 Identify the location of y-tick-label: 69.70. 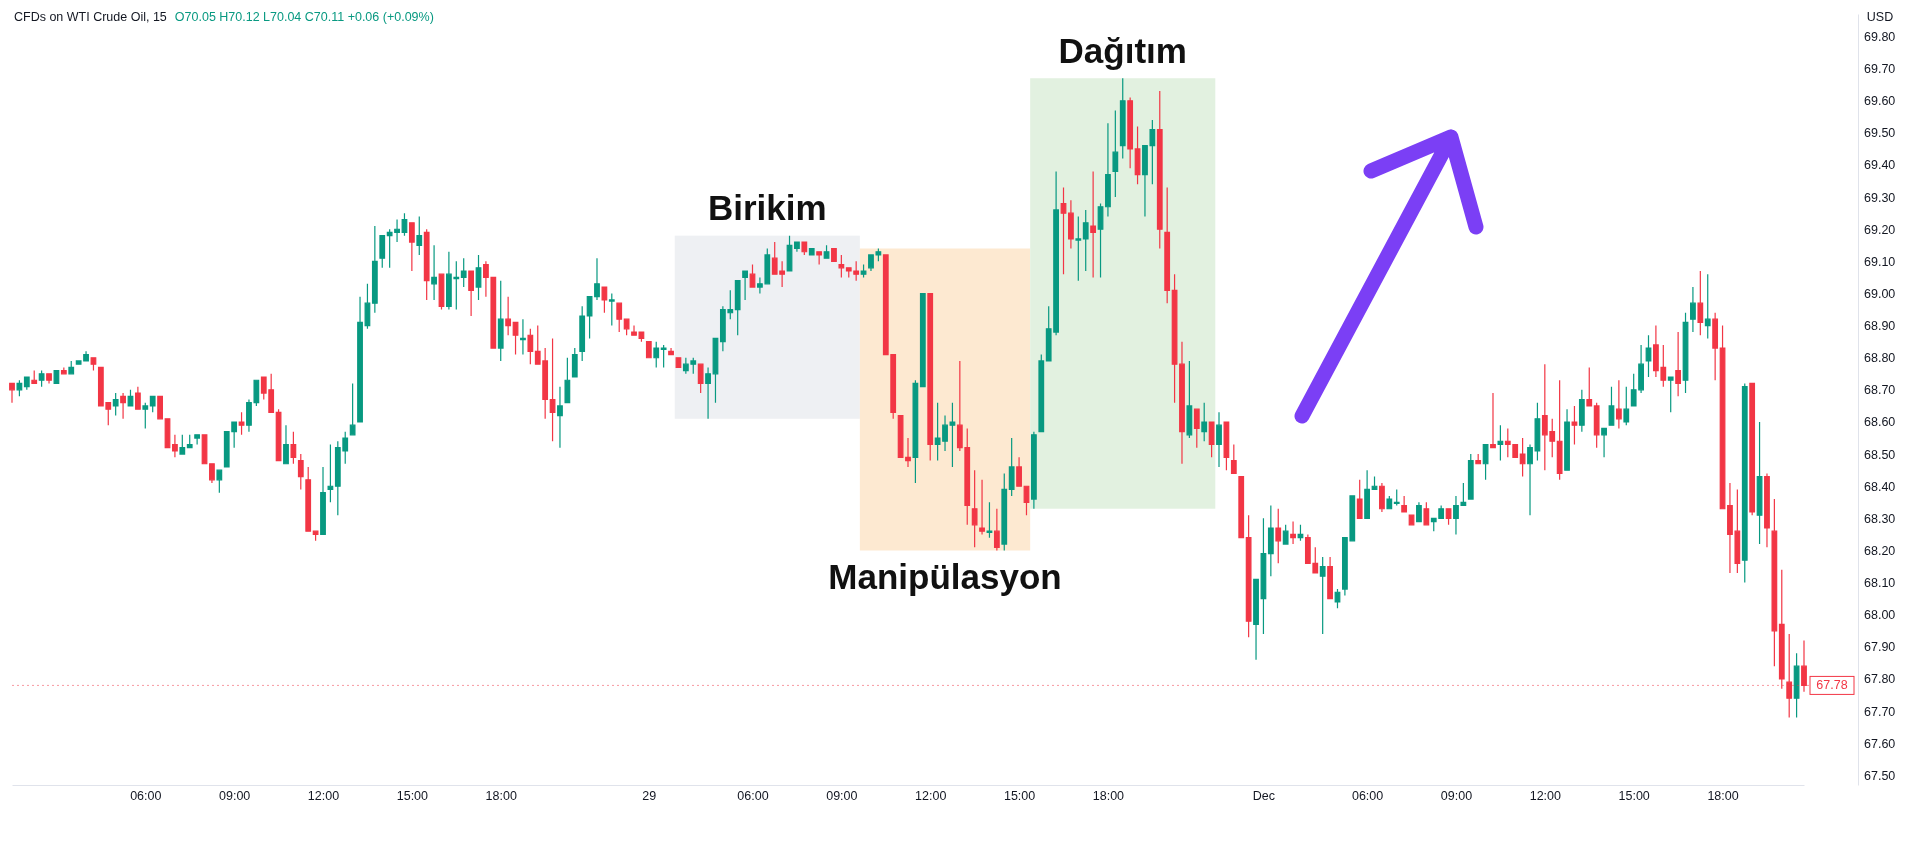
(1880, 69).